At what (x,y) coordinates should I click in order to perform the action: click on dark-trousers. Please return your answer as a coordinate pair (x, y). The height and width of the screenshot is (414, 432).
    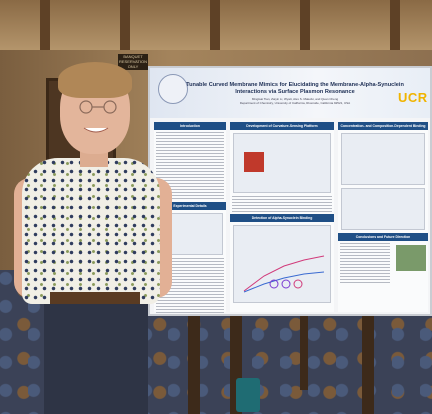
    Looking at the image, I should click on (96, 358).